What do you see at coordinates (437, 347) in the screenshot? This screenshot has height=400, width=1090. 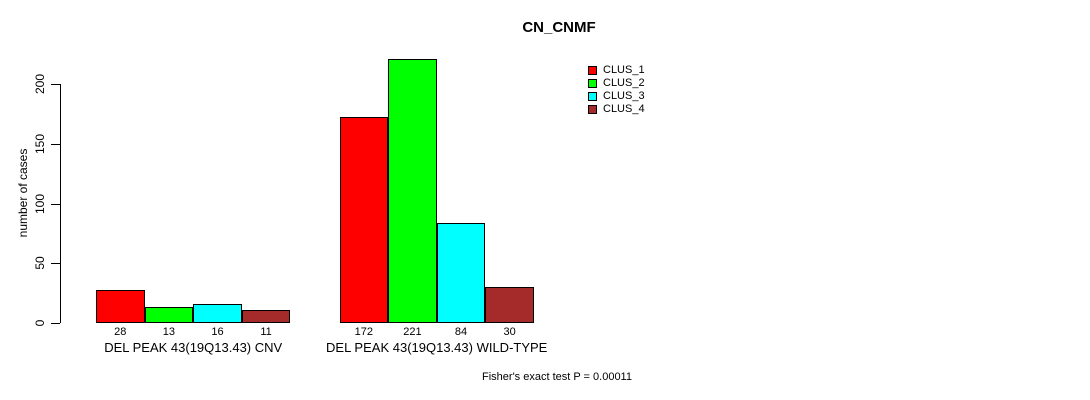 I see `category-label: DEL PEAK 43(19Q13.43) WILD-TYPE` at bounding box center [437, 347].